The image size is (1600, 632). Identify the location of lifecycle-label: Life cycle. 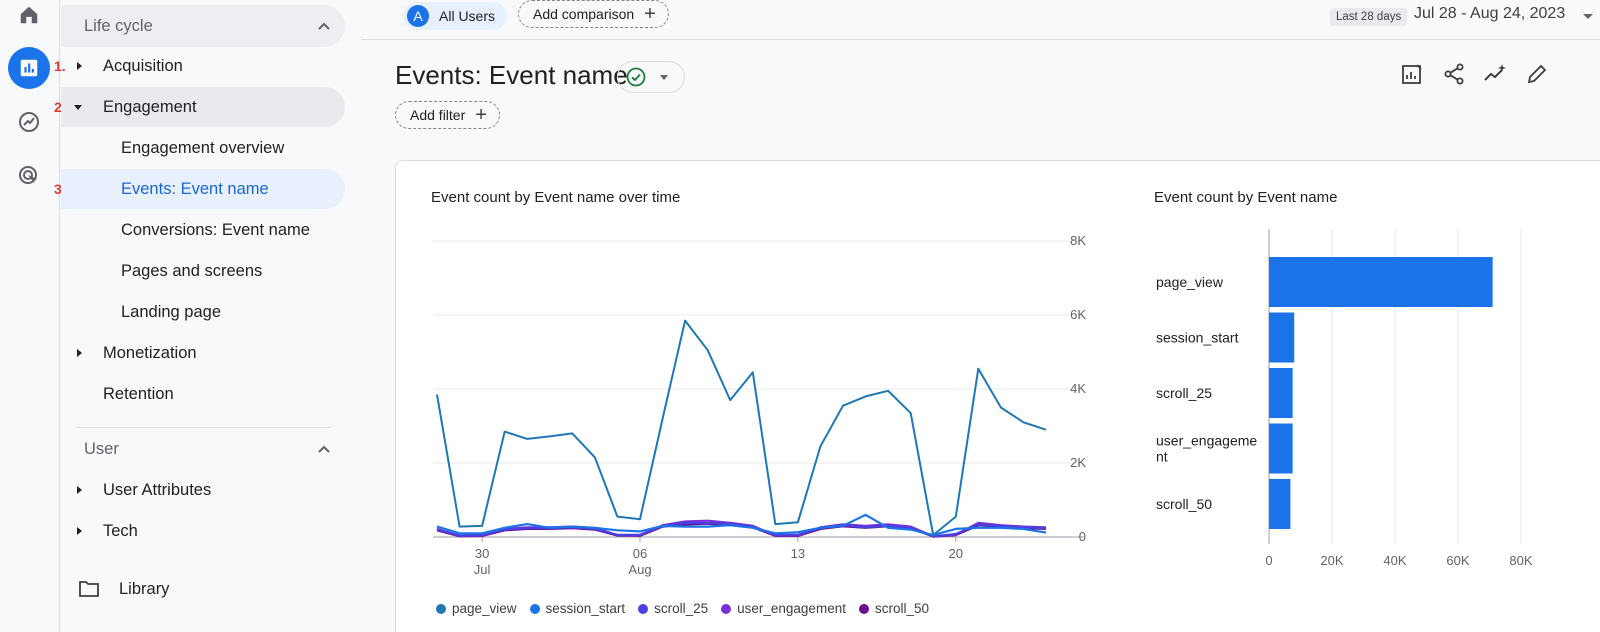
(118, 25).